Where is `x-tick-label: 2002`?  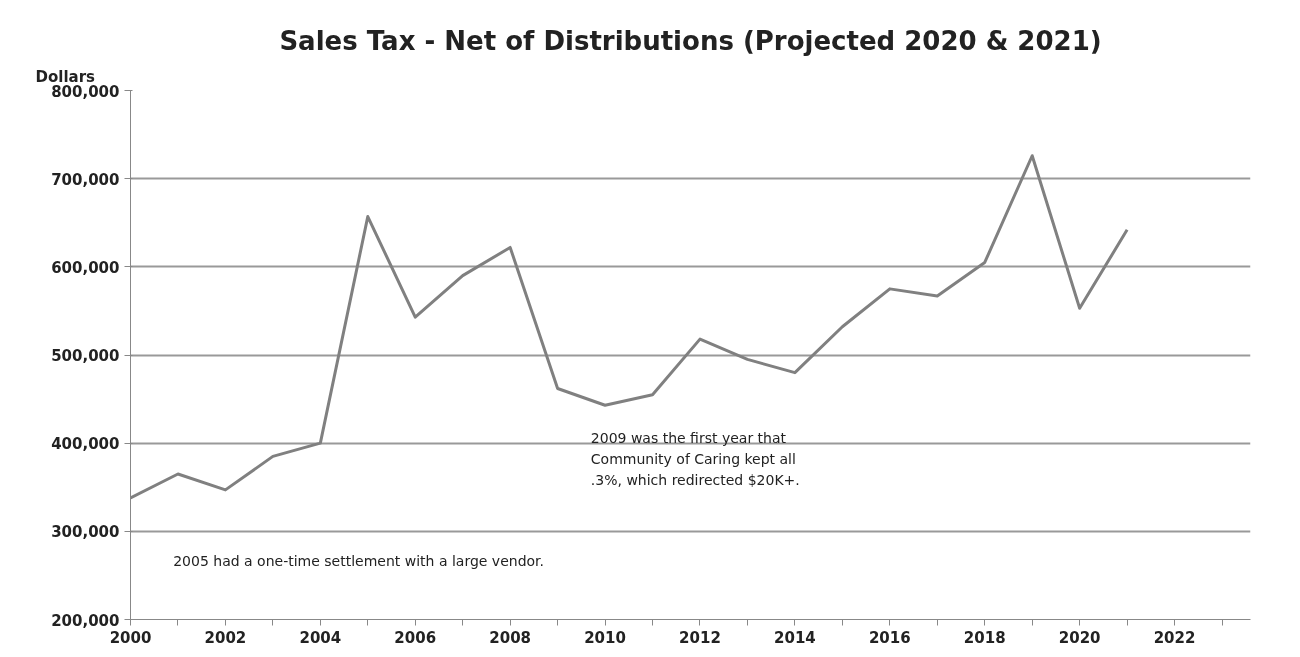 x-tick-label: 2002 is located at coordinates (225, 637).